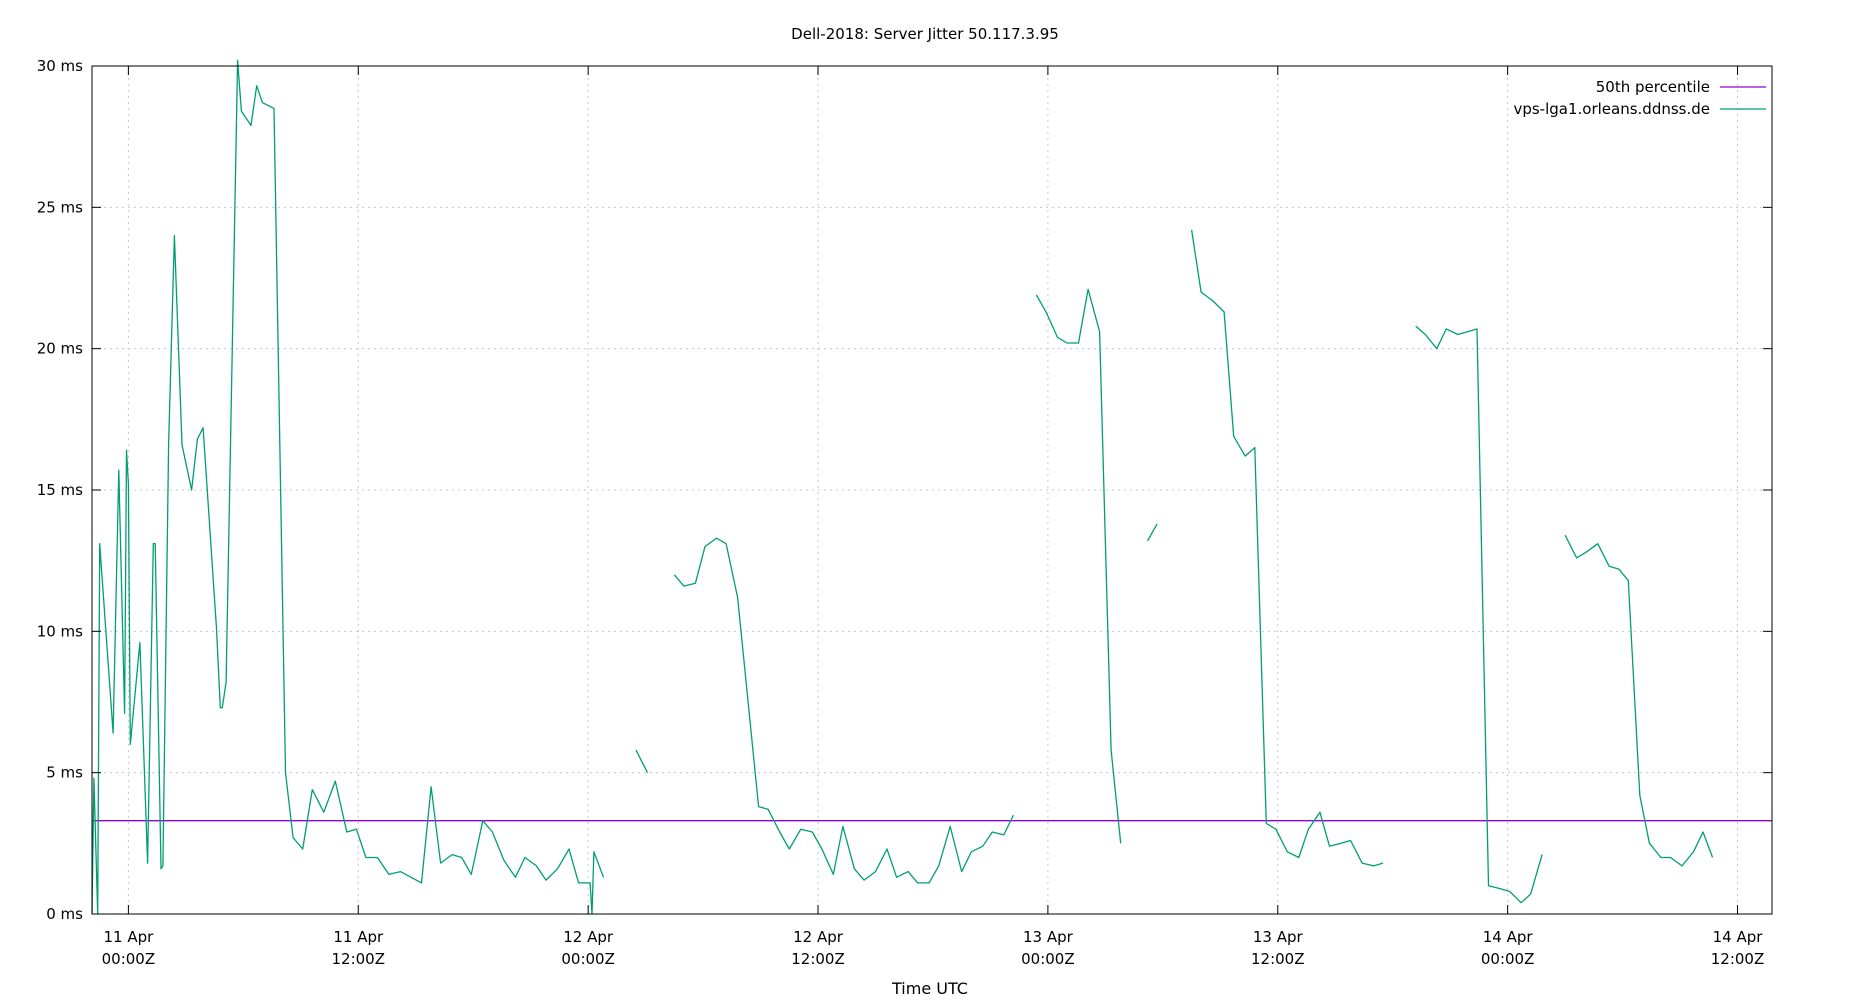 The image size is (1850, 1000). Describe the element at coordinates (60, 66) in the screenshot. I see `y-tick-label: 30 ms` at that location.